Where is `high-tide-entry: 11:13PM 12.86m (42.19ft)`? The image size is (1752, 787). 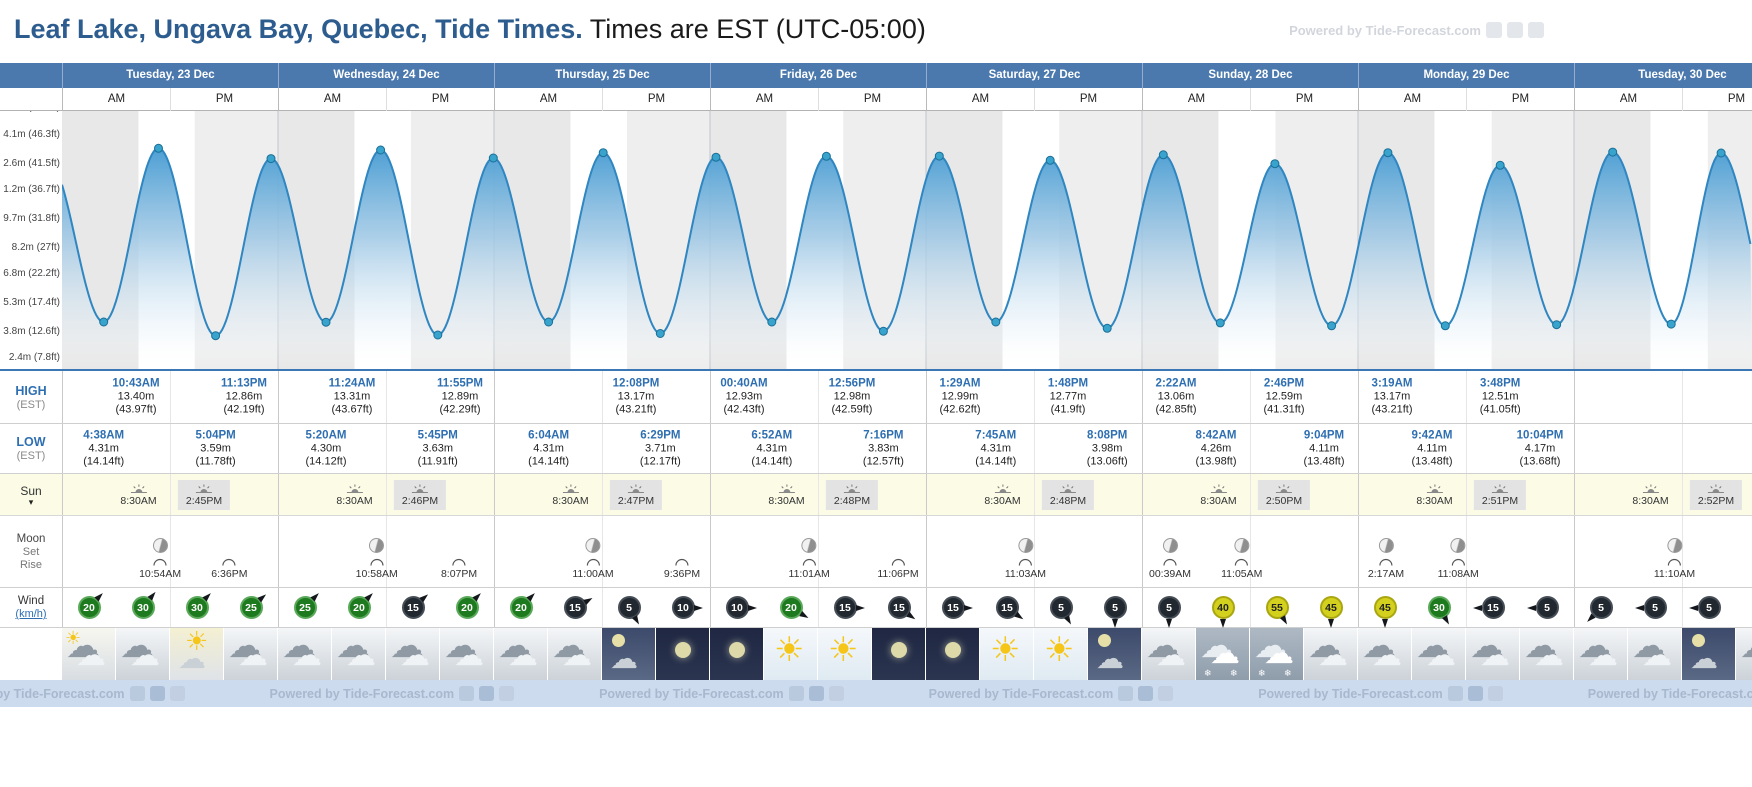
high-tide-entry: 11:13PM 12.86m (42.19ft) is located at coordinates (244, 397).